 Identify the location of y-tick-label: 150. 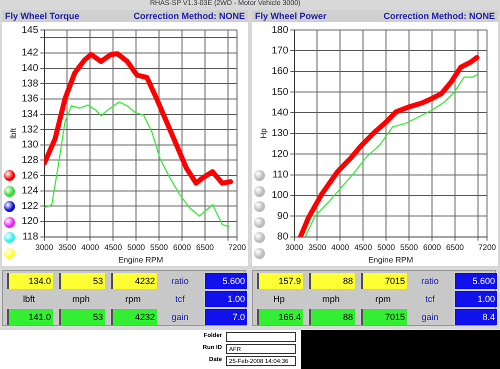
(280, 92).